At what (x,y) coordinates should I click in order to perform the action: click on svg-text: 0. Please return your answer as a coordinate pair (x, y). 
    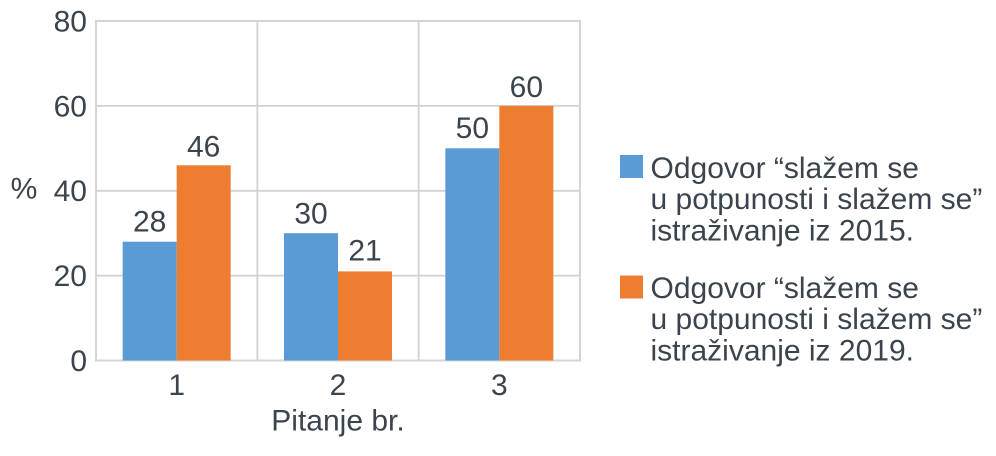
    Looking at the image, I should click on (78, 361).